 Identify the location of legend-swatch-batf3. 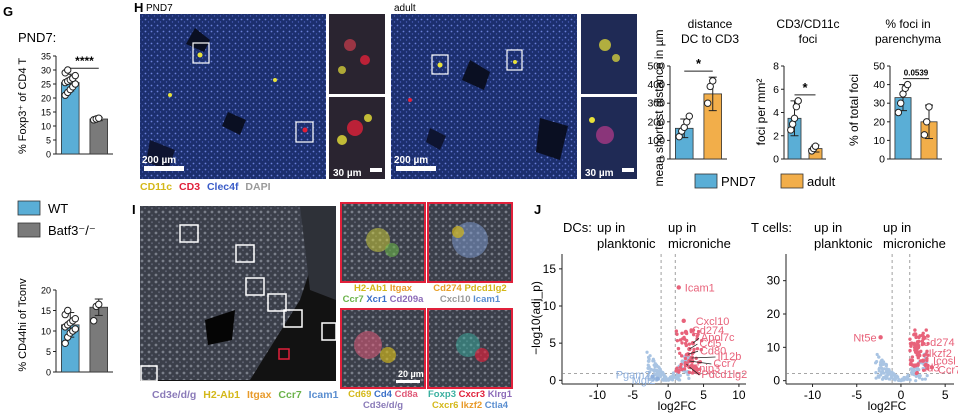
(29, 230).